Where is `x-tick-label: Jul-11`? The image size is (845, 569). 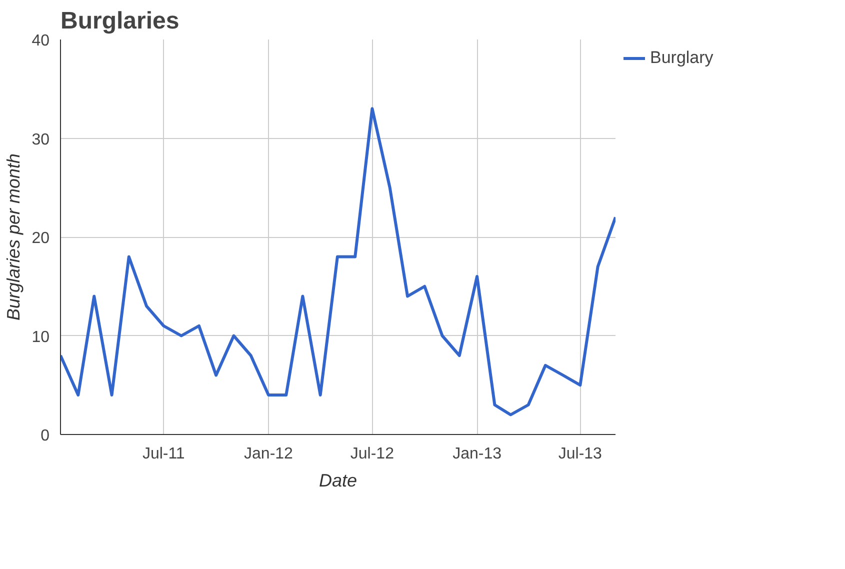 x-tick-label: Jul-11 is located at coordinates (163, 454).